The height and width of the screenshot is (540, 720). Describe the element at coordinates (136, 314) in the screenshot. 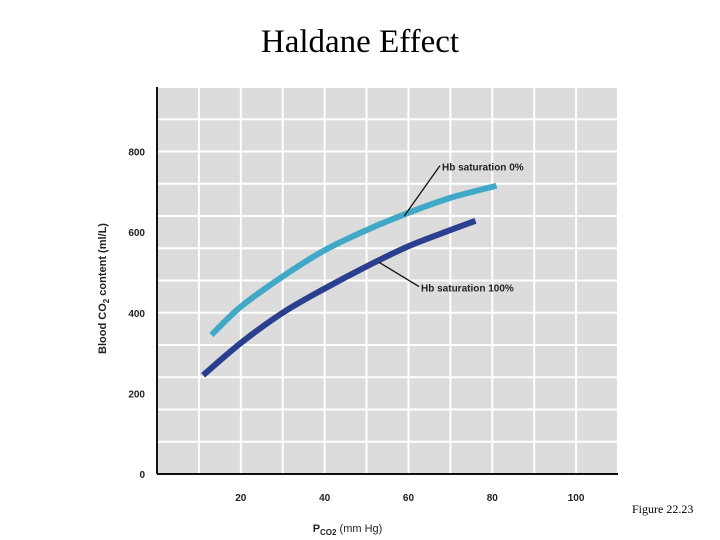

I see `y-tick-label: 400` at that location.